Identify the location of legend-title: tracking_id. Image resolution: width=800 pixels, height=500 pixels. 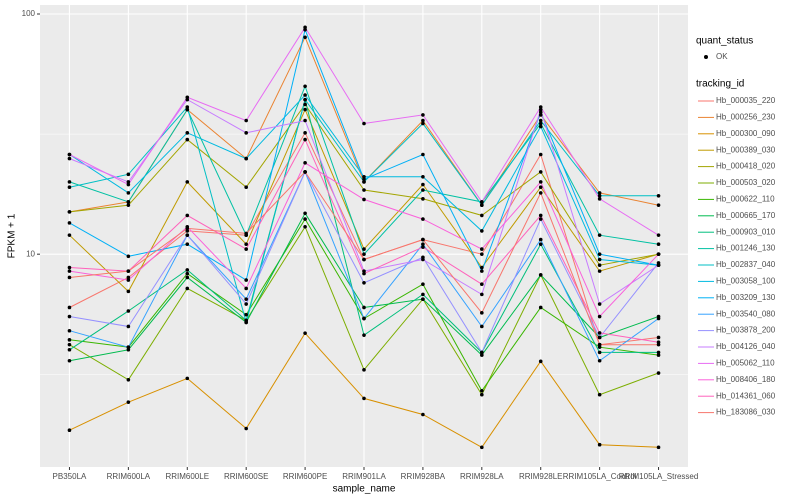
(720, 84).